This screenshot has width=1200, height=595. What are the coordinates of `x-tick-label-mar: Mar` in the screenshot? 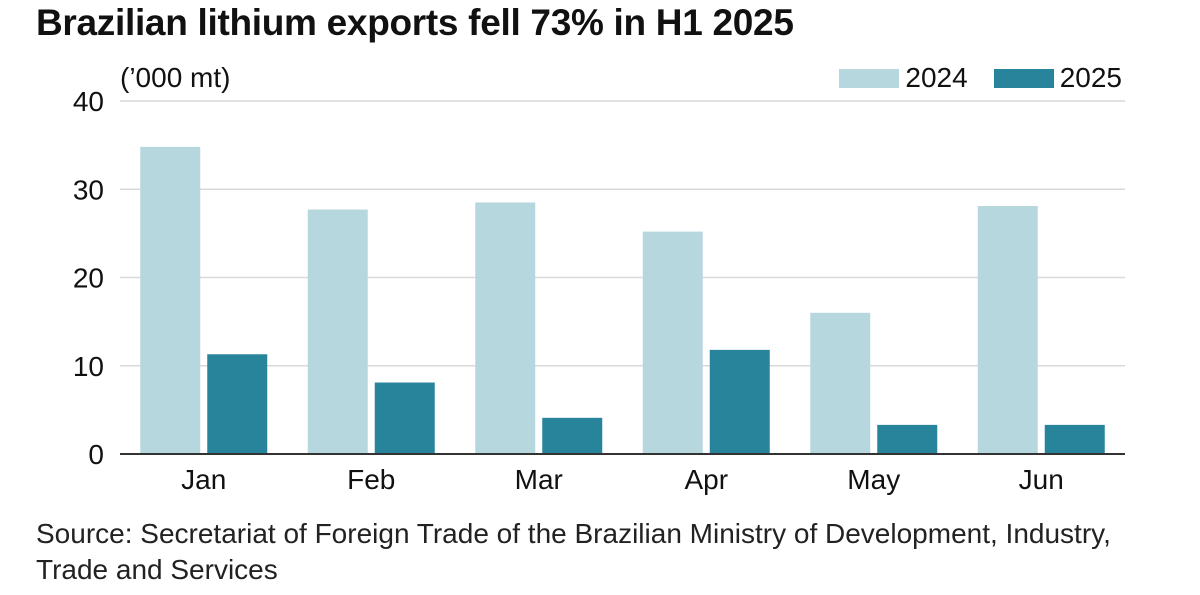 It's located at (539, 479).